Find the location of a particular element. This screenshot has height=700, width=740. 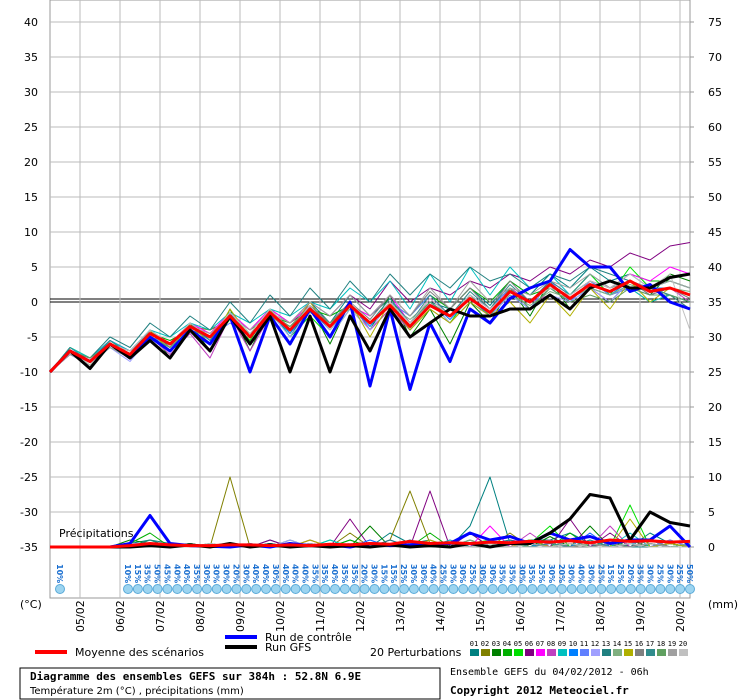

y2-axis-label: (mm) is located at coordinates (723, 604).